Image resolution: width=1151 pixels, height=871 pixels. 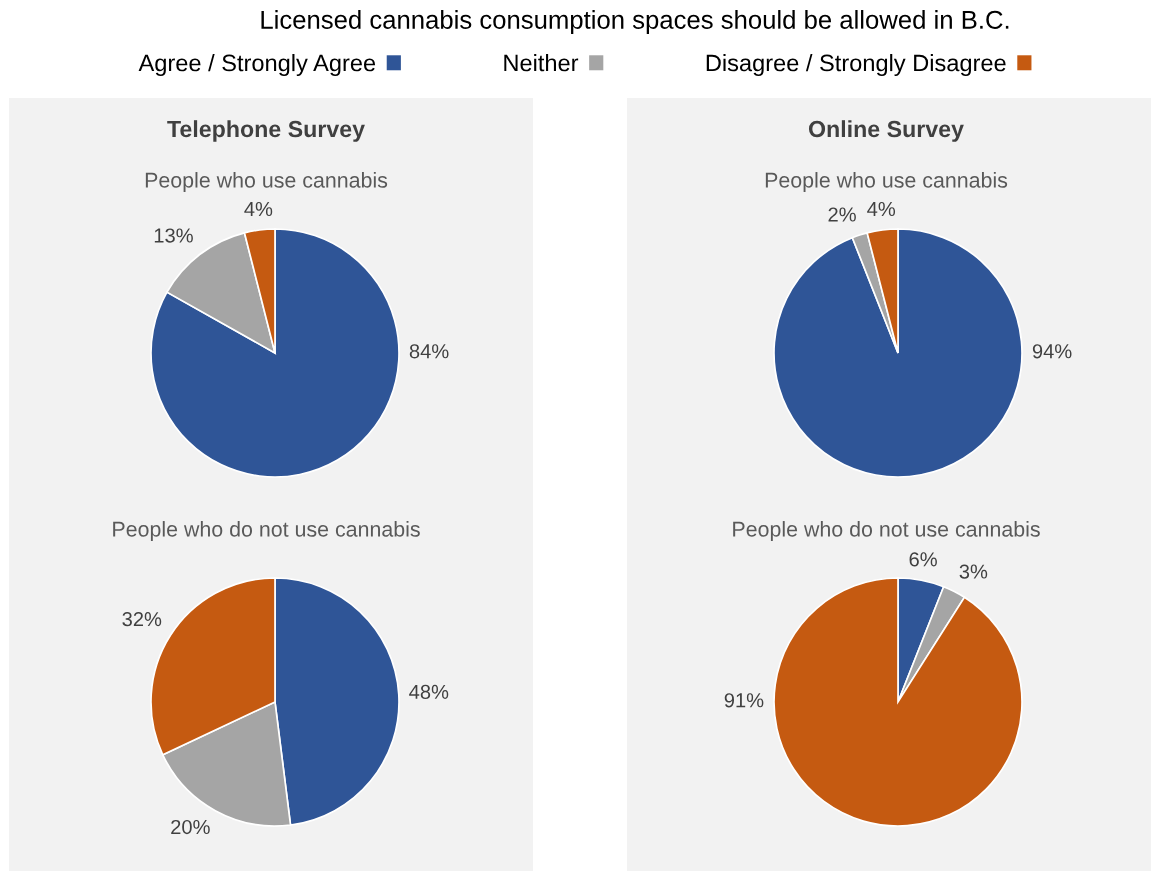 What do you see at coordinates (842, 214) in the screenshot?
I see `data-label: 2%` at bounding box center [842, 214].